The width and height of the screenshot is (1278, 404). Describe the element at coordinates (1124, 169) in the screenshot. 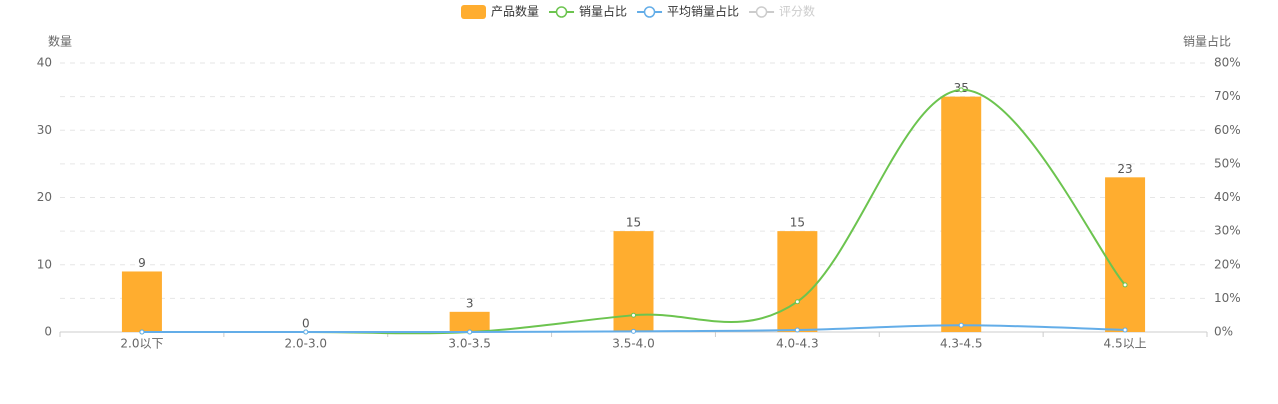

I see `bar-value-label: 23` at that location.